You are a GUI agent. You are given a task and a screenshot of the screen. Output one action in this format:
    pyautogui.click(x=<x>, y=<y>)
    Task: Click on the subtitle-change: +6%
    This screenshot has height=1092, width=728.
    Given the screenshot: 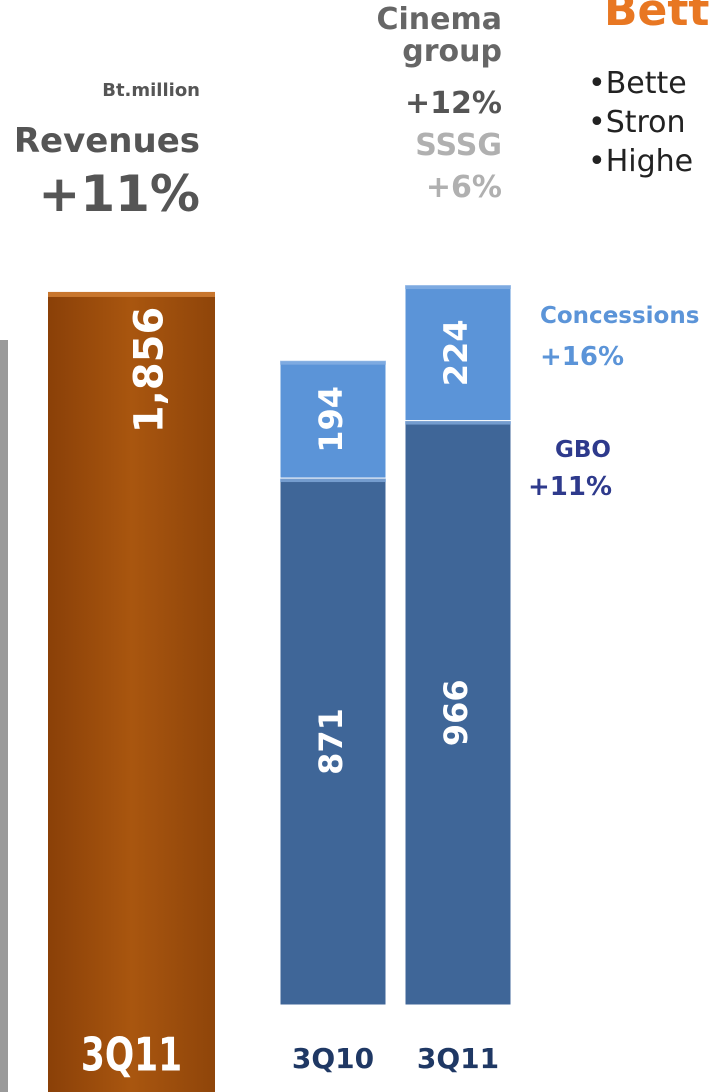 What is the action you would take?
    pyautogui.click(x=463, y=187)
    